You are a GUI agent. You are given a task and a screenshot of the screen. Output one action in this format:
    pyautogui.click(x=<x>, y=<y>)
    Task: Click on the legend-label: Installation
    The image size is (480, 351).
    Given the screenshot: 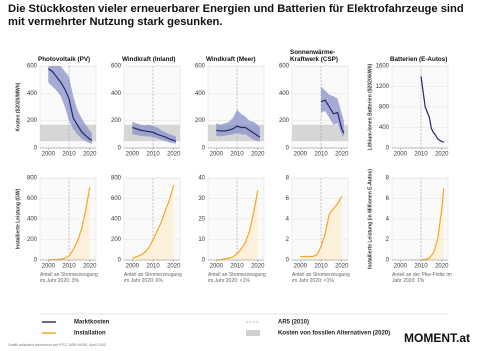 What is the action you would take?
    pyautogui.click(x=90, y=334)
    